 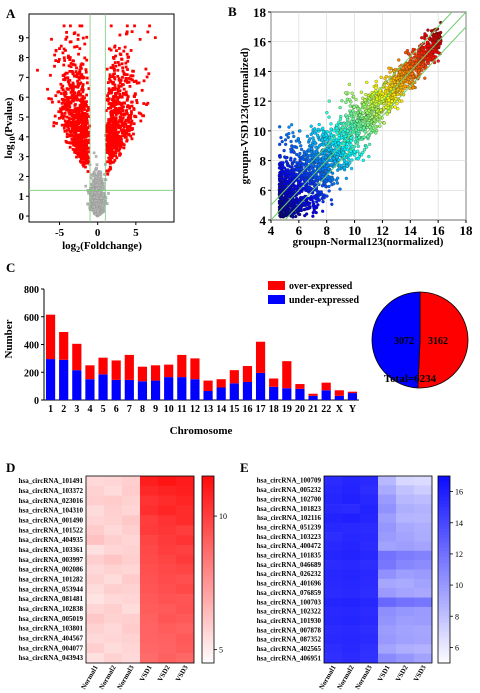 What do you see at coordinates (402, 674) in the screenshot?
I see `heat-col-label: VSD2` at bounding box center [402, 674].